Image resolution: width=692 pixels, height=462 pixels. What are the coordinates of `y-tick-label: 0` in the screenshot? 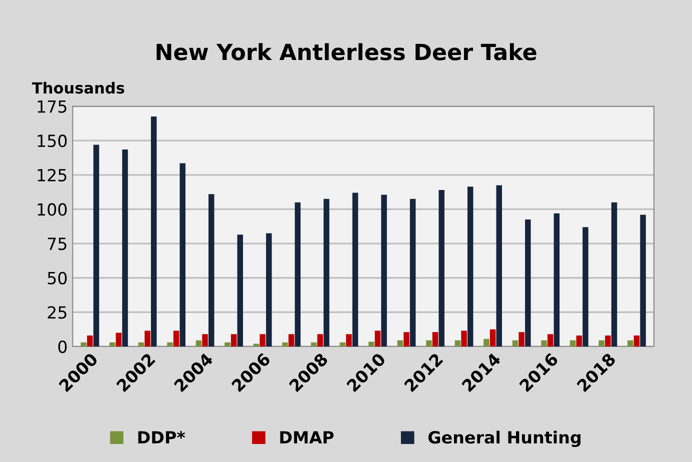 It's located at (62, 347).